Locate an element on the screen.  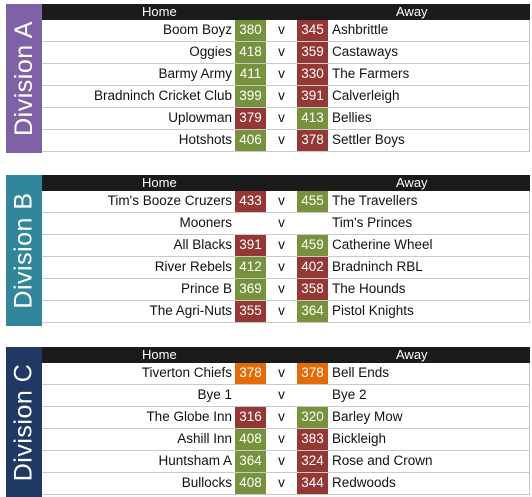
table-row: Hotshots 406 v 378 Settler Boys is located at coordinates (286, 141).